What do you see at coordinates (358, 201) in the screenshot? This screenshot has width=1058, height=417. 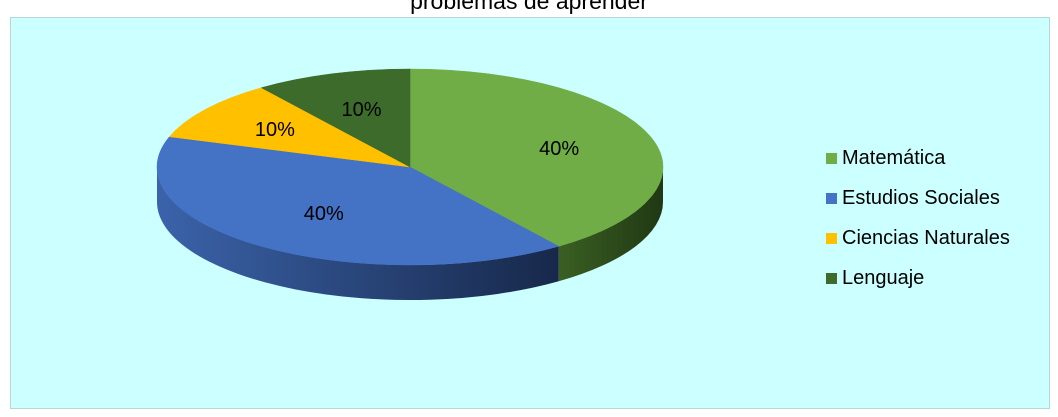 I see `pie-slice-estudios-sociales` at bounding box center [358, 201].